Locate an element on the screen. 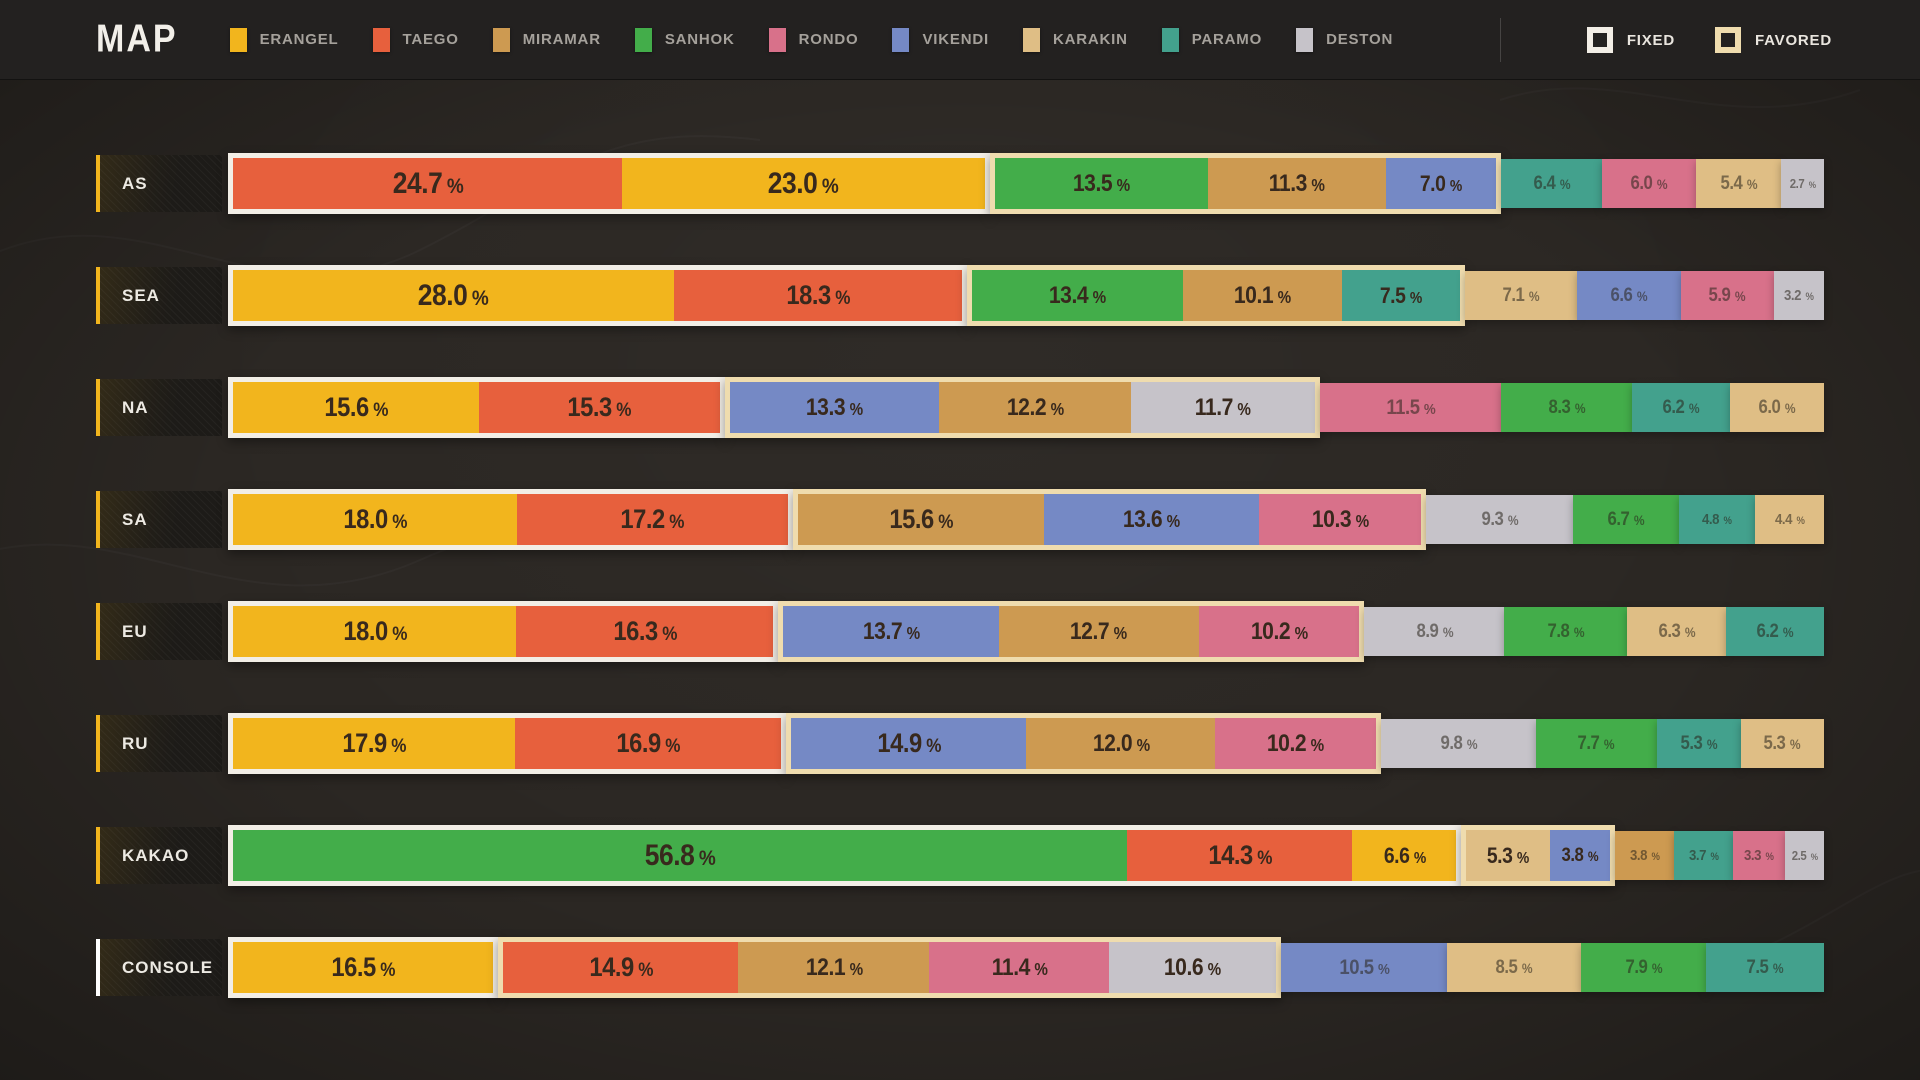  segment-miramar: 11.3% is located at coordinates (1296, 183).